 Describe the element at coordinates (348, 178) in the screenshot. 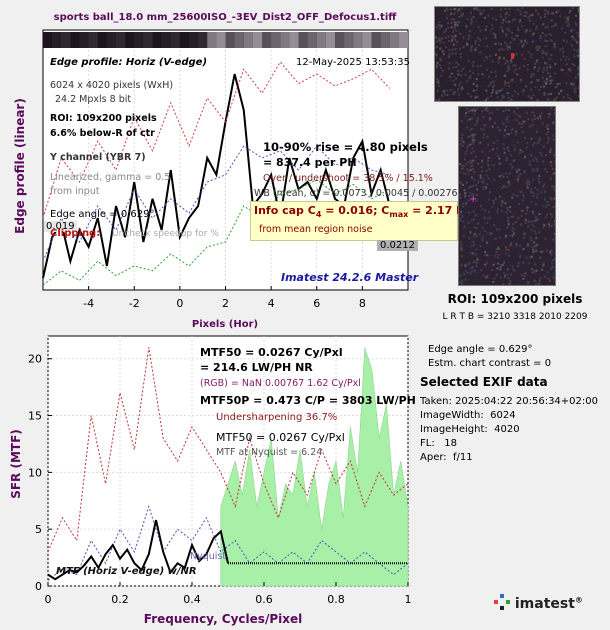

I see `overshoot-text: Over / undershoot = 38.5% / 15.1%` at that location.